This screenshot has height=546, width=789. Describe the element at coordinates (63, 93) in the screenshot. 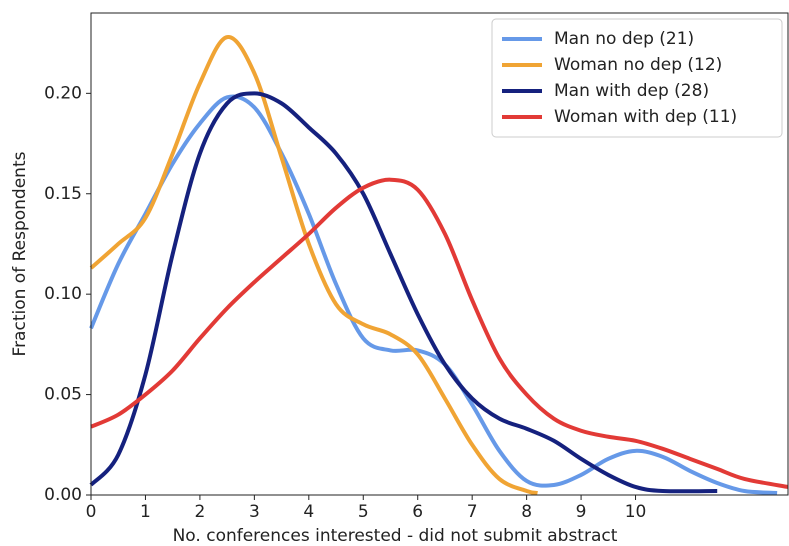

I see `y-tick-label: 0.20` at that location.